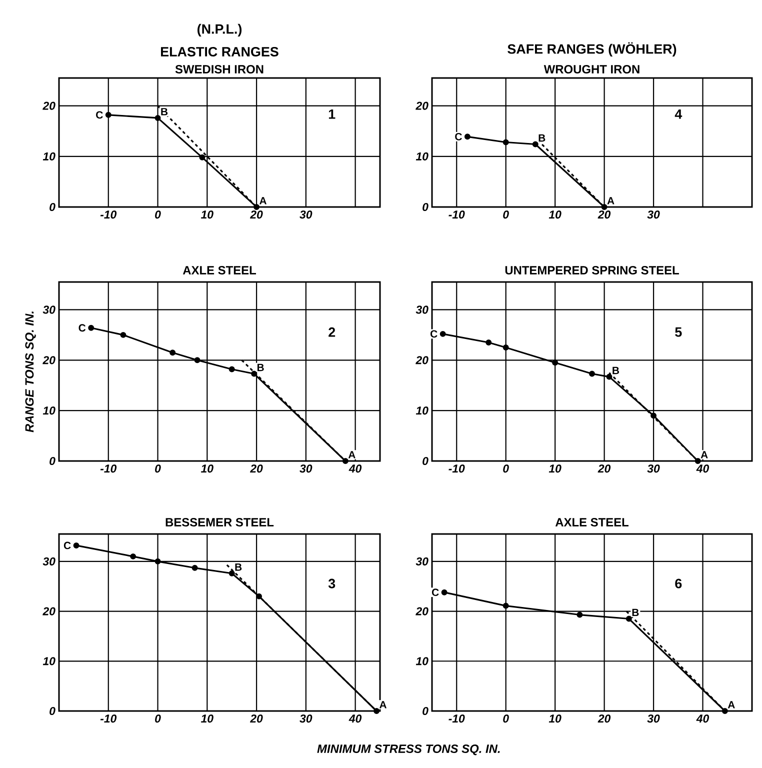 This screenshot has width=762, height=768. Describe the element at coordinates (592, 49) in the screenshot. I see `chart-title: SAFE RANGES (WÖHLER)` at that location.